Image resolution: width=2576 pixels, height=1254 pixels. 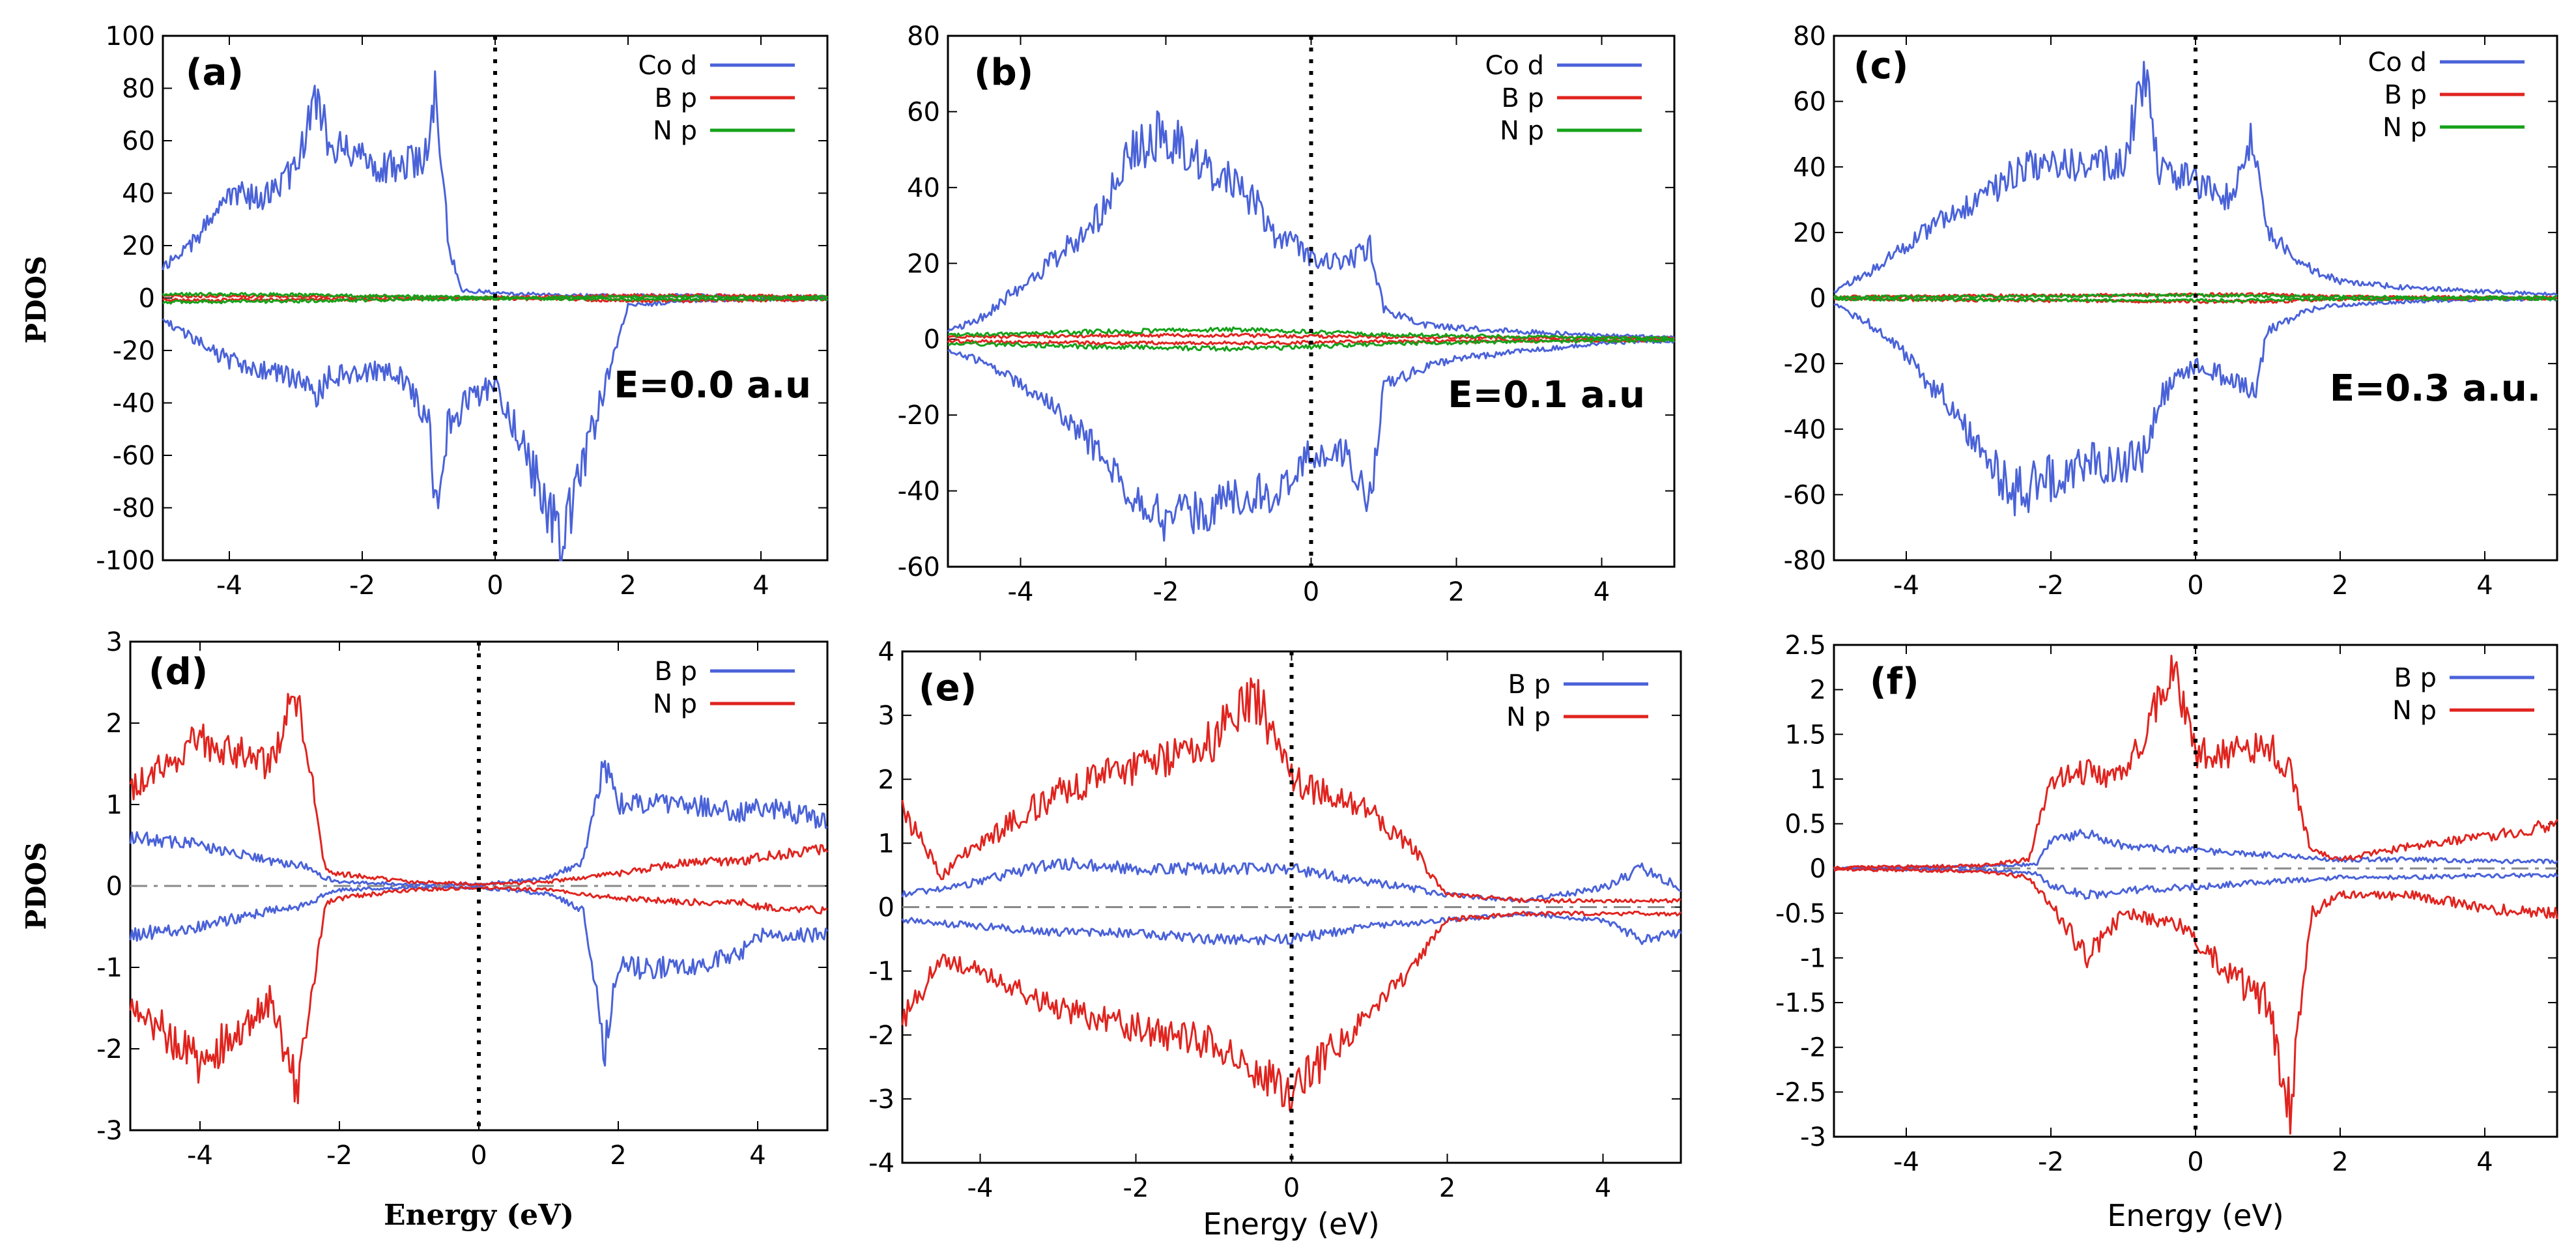 I want to click on panel-c-ytick-label: 60, so click(x=1810, y=102).